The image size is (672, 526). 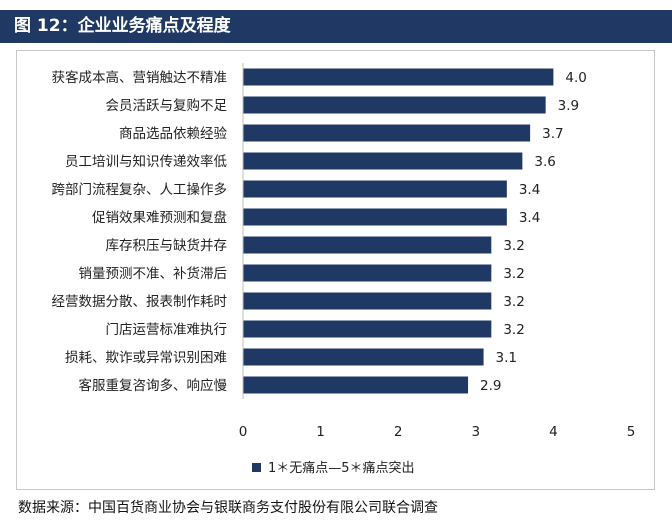 I want to click on x-tick-label: 1, so click(x=320, y=432).